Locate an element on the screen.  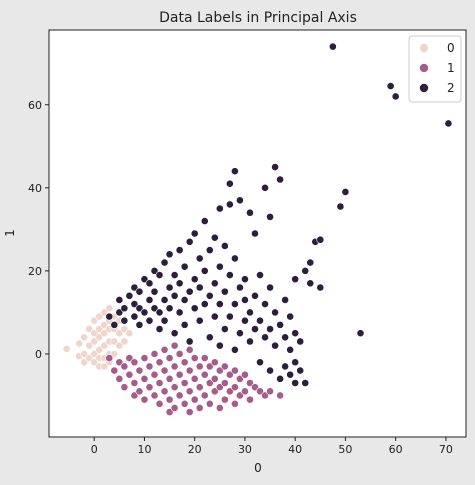
legend: 0 1 2 is located at coordinates (435, 69).